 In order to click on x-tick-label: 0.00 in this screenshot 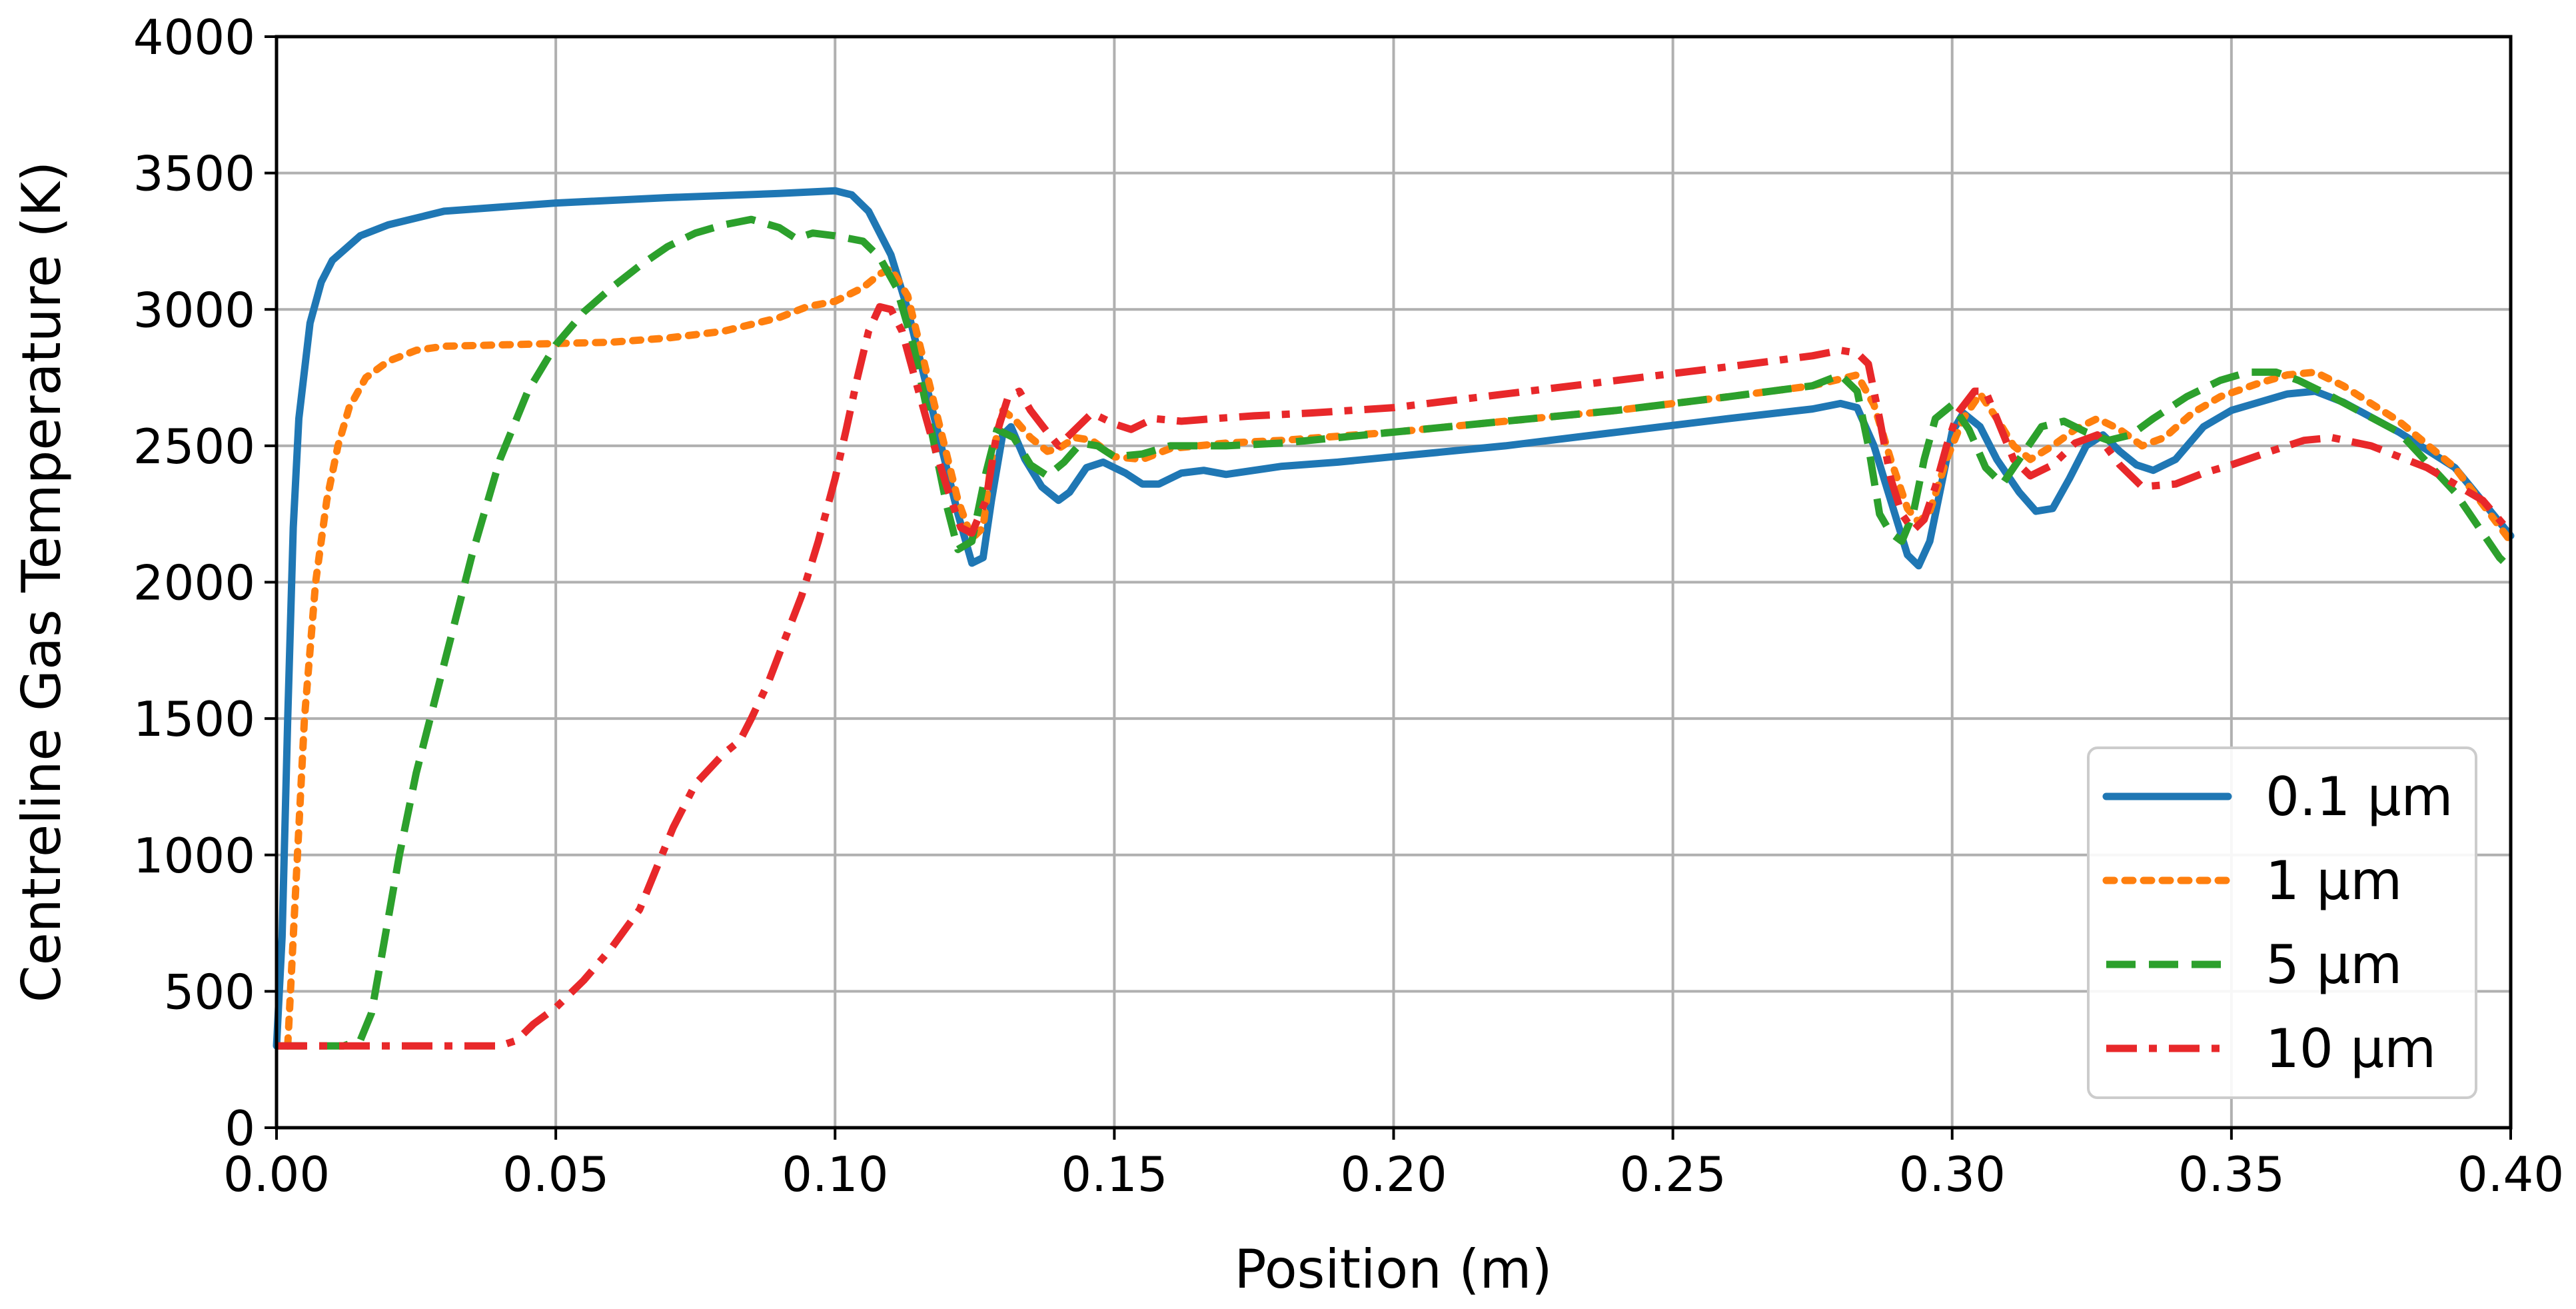, I will do `click(277, 1174)`.